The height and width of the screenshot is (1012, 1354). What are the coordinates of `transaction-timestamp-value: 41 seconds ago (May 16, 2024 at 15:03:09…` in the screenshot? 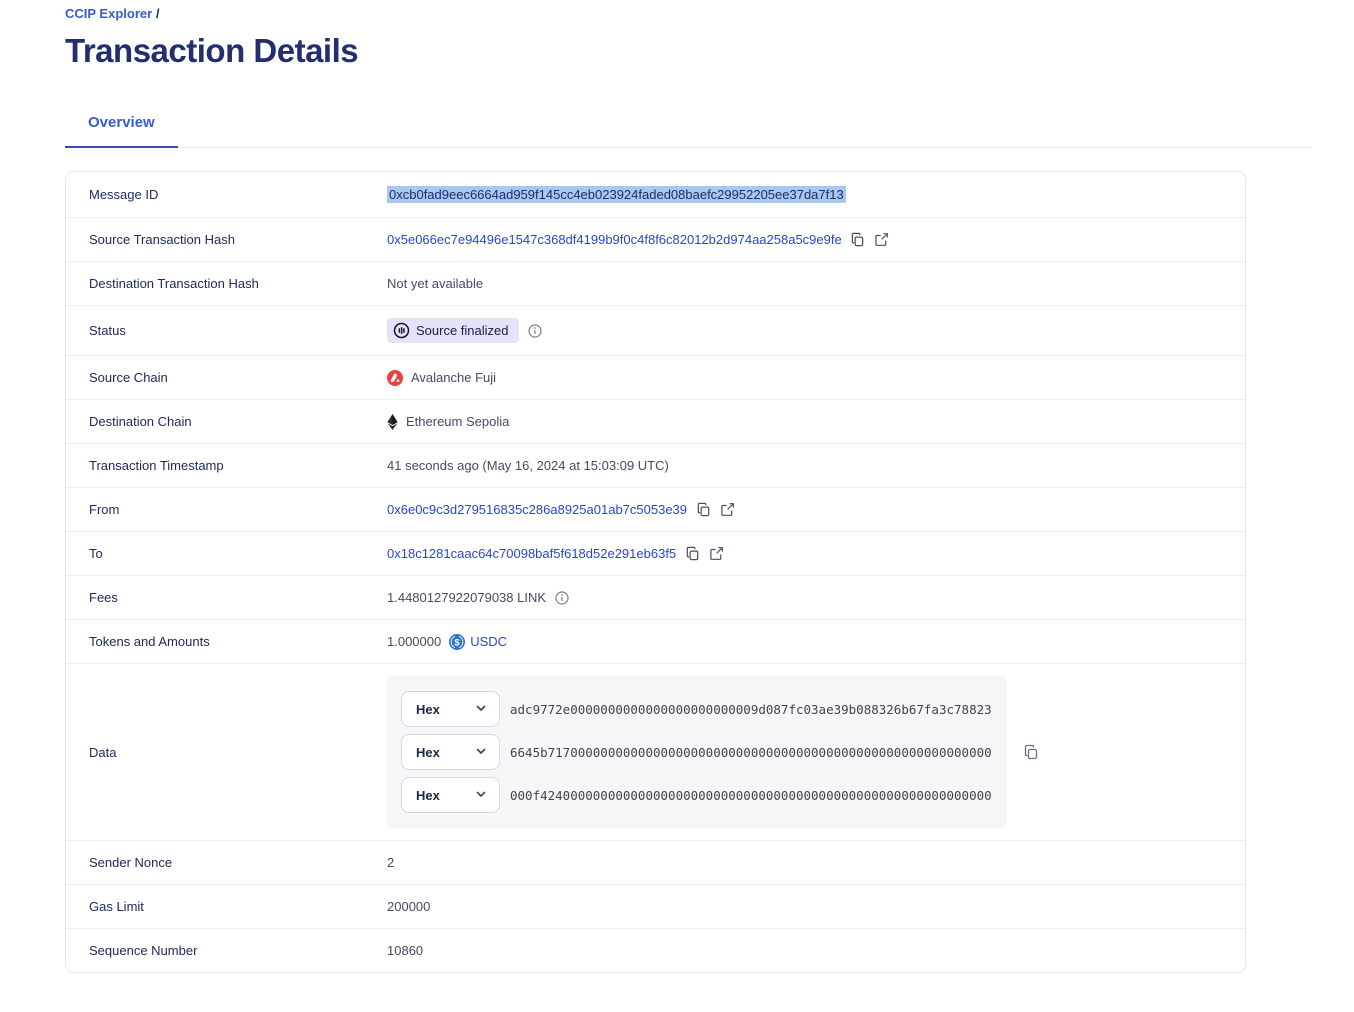 It's located at (528, 465).